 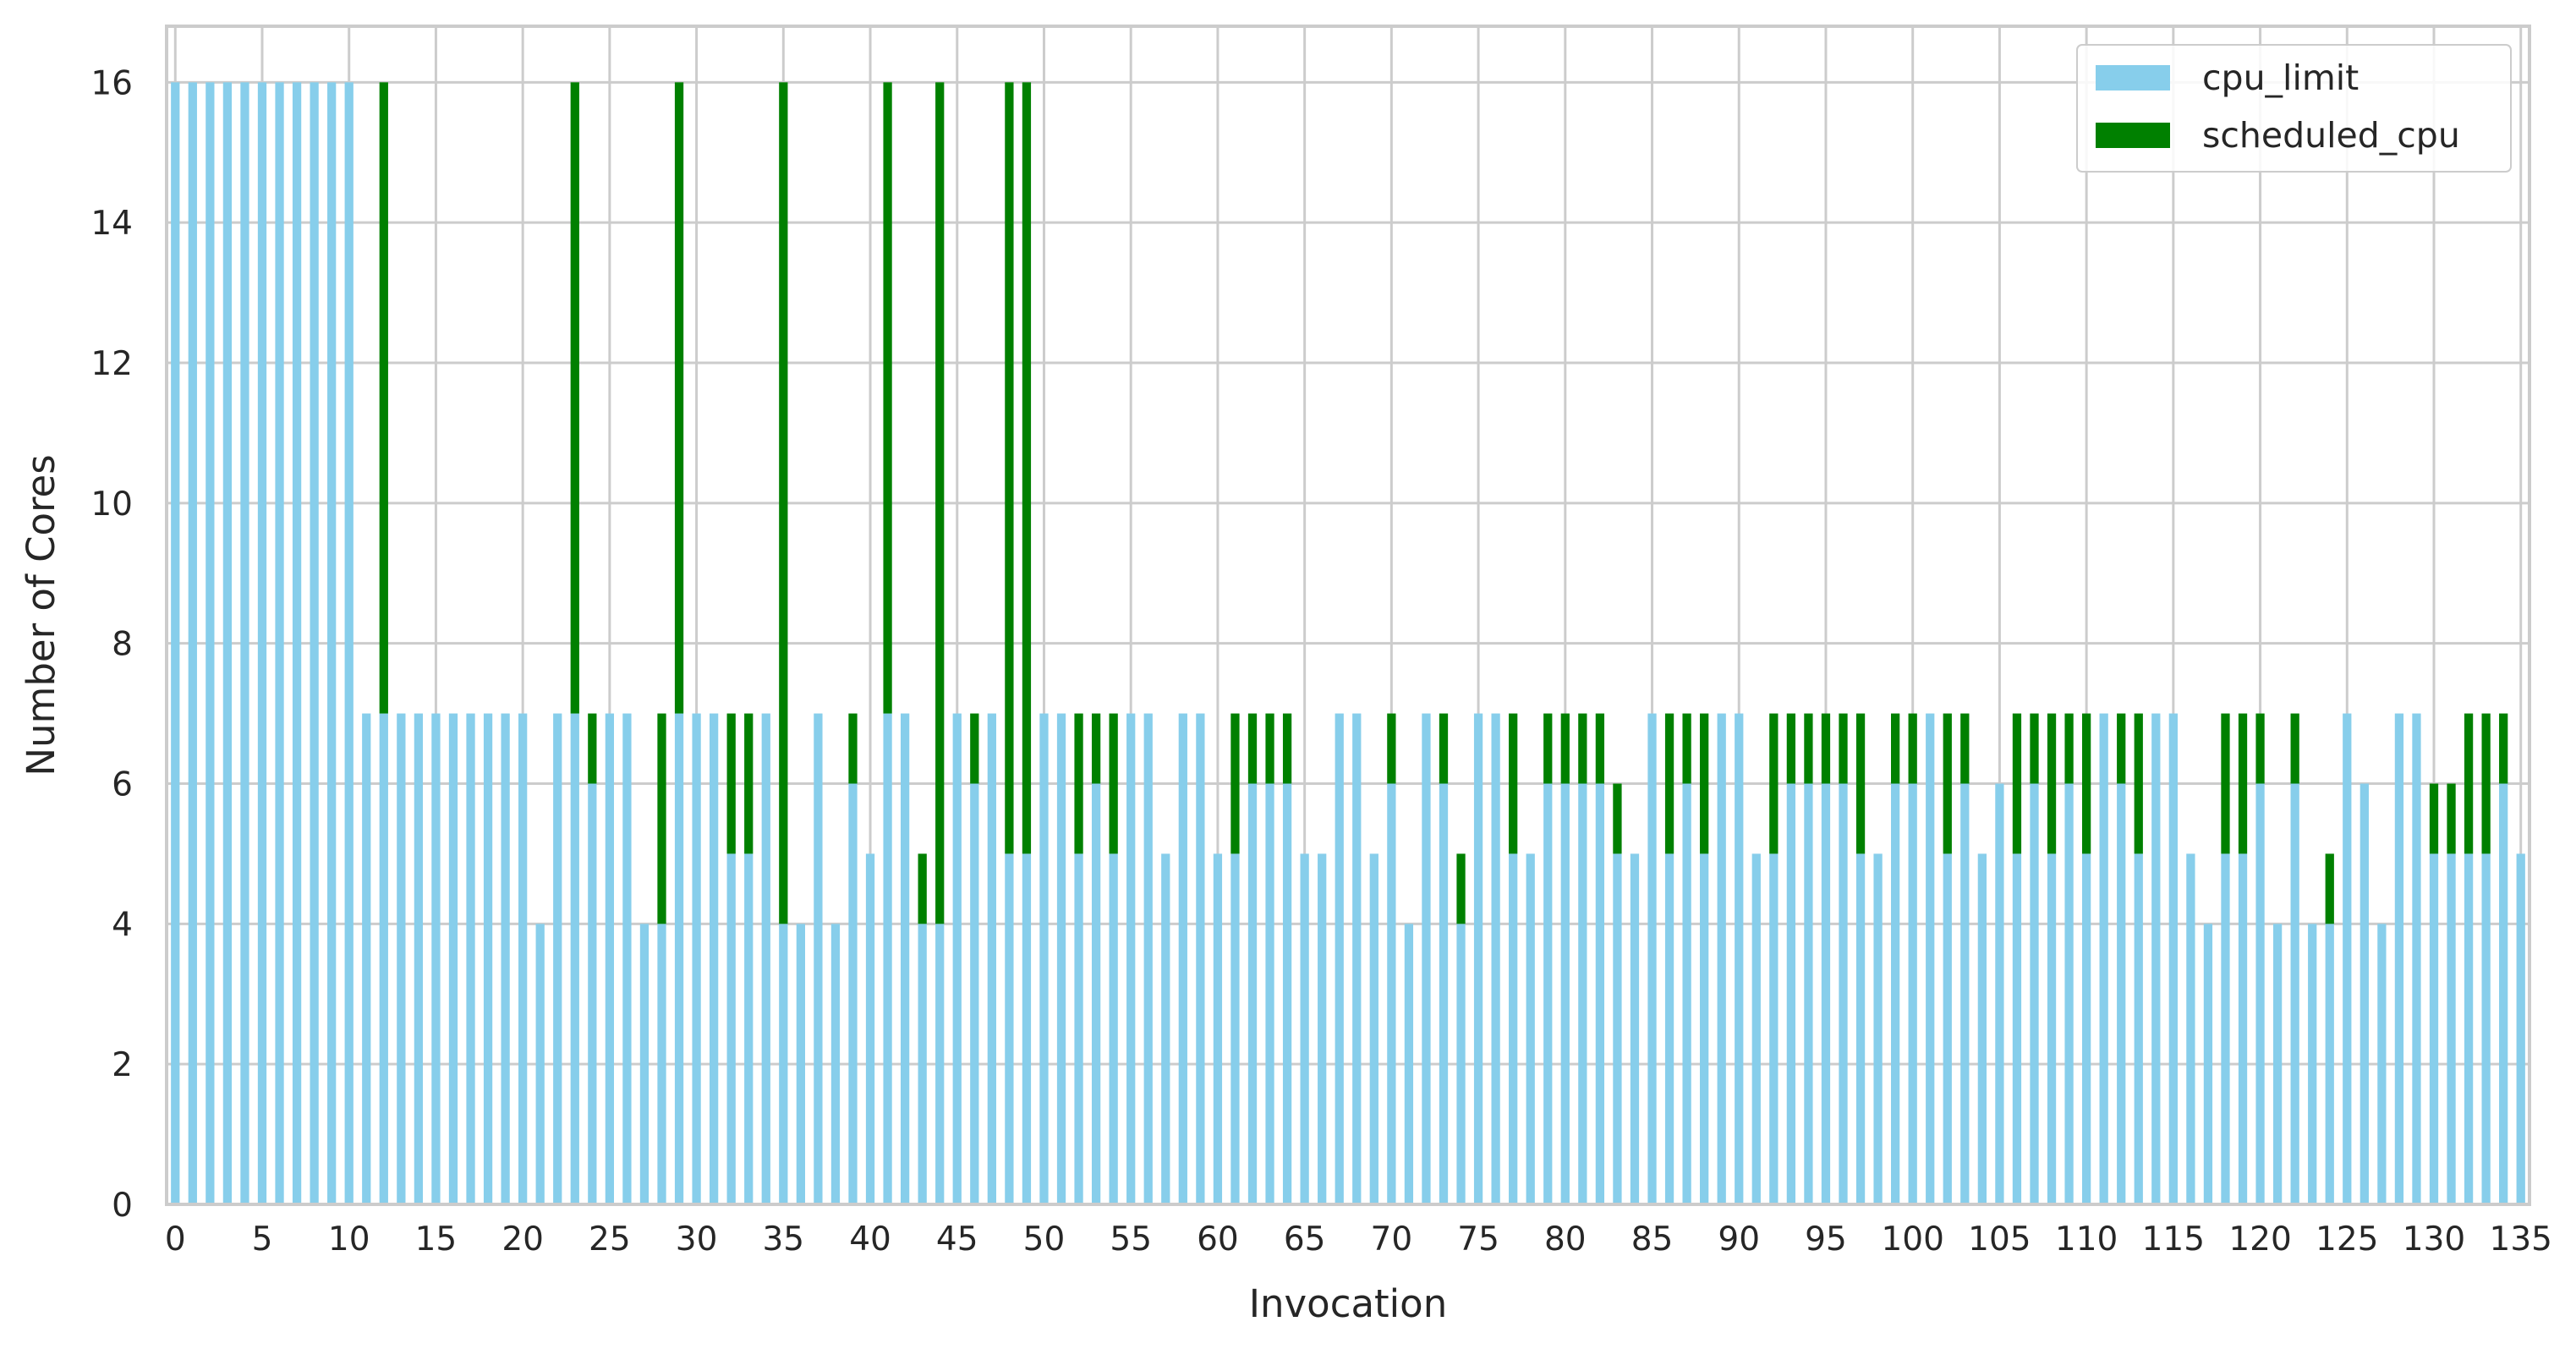 What do you see at coordinates (122, 1206) in the screenshot?
I see `y-tick-label: 0` at bounding box center [122, 1206].